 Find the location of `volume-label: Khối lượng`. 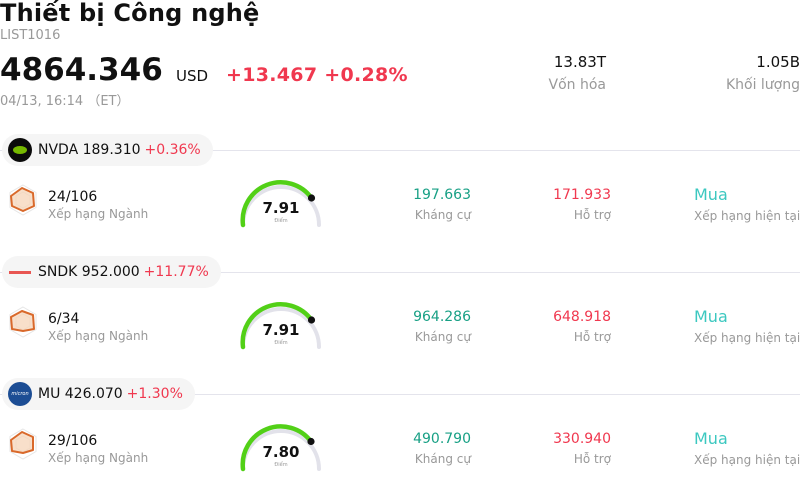

volume-label: Khối lượng is located at coordinates (762, 85).